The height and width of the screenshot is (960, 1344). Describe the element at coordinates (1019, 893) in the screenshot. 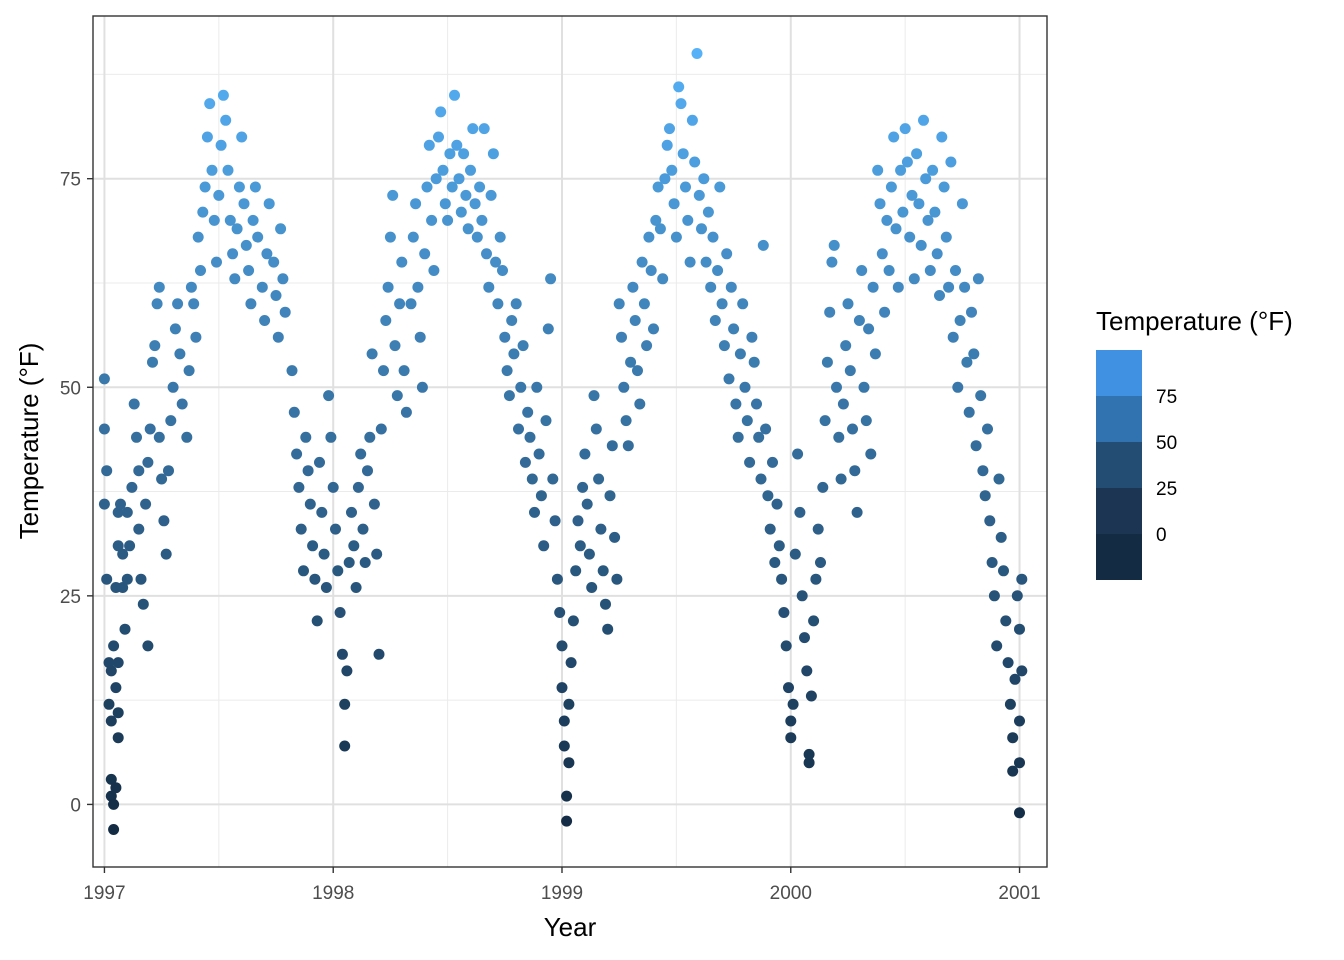

I see `x-tick-label: 2001` at that location.